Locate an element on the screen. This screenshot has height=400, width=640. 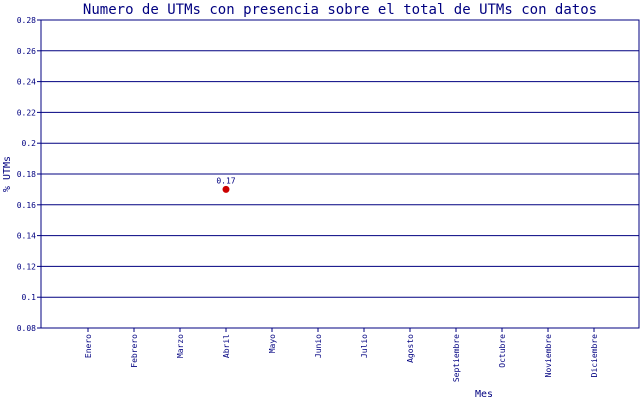
x-axis-label: Mes is located at coordinates (484, 394).